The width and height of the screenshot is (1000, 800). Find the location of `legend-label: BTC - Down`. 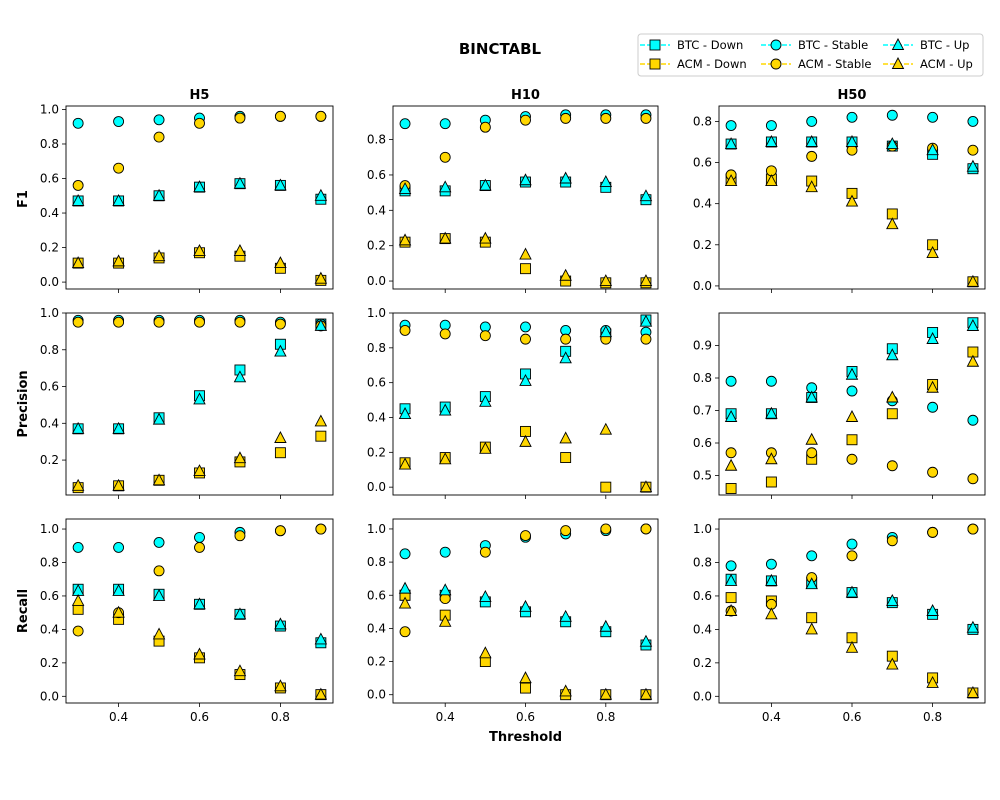

legend-label: BTC - Down is located at coordinates (710, 45).